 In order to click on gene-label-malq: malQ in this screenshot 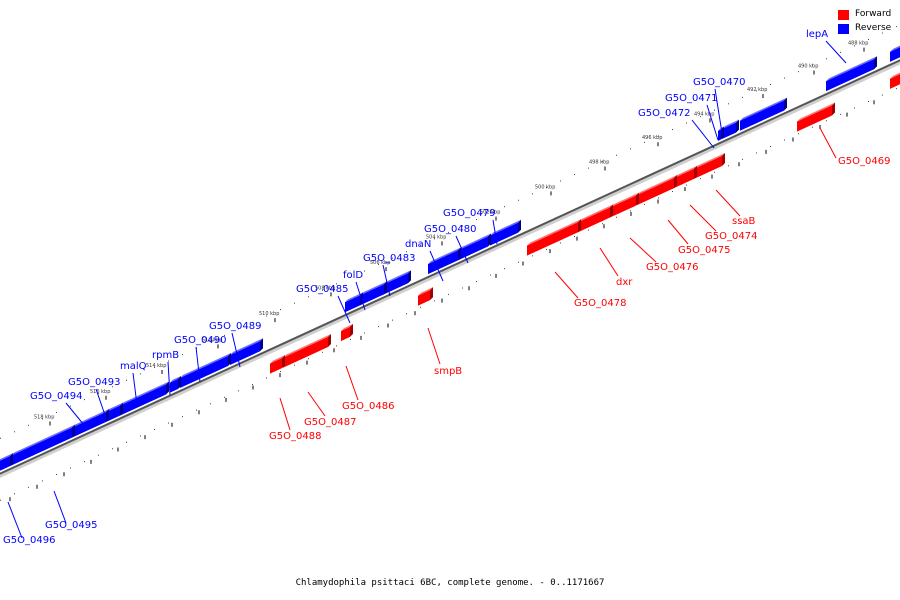, I will do `click(133, 366)`.